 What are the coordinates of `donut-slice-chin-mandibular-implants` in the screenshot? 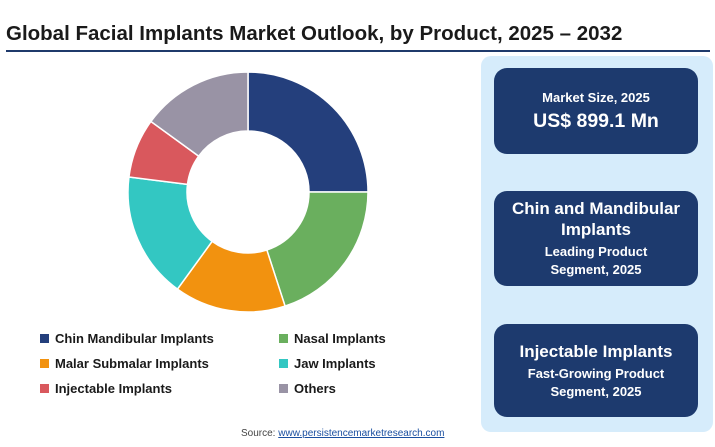 It's located at (308, 132).